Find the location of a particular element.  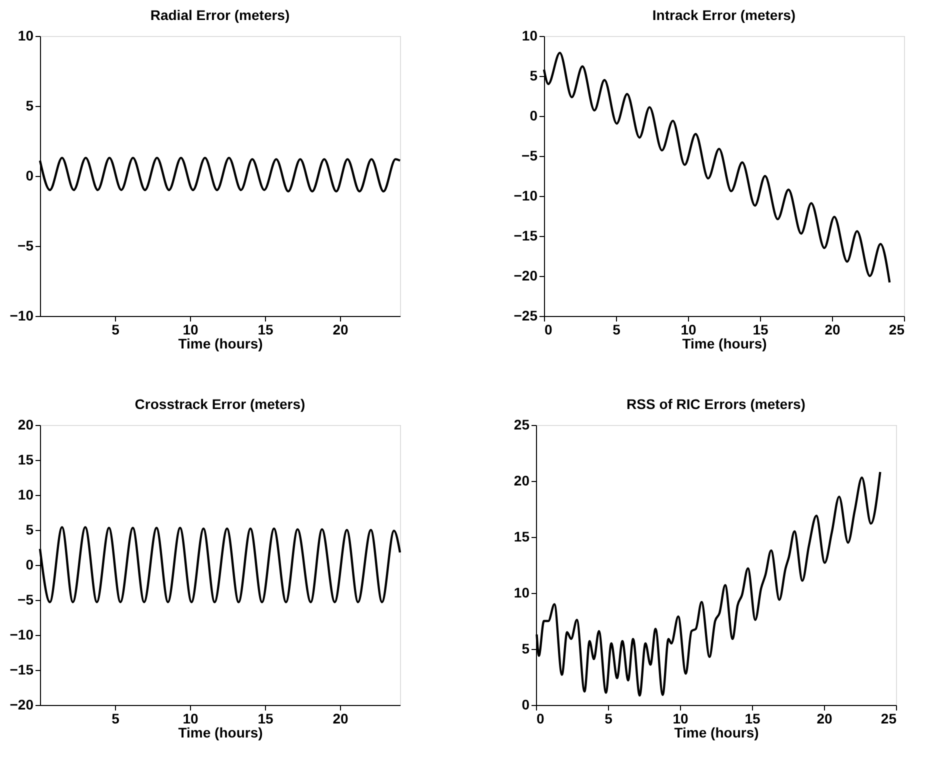

chart-title: Crosstrack Error (meters) is located at coordinates (220, 404).